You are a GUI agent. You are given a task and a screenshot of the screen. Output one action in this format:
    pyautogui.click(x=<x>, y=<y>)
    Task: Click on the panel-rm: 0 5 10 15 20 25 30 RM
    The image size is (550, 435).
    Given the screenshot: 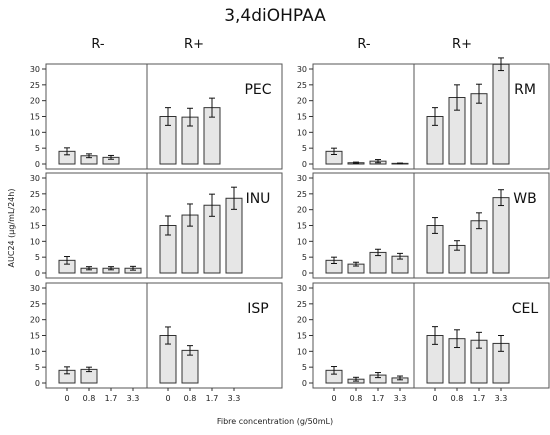 What is the action you would take?
    pyautogui.click(x=423, y=113)
    